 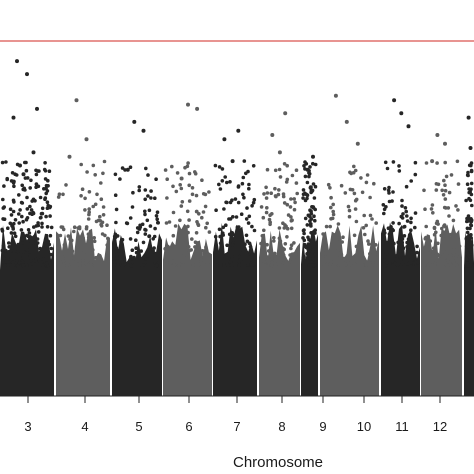 I want to click on x-tick-label: 12, so click(x=440, y=426).